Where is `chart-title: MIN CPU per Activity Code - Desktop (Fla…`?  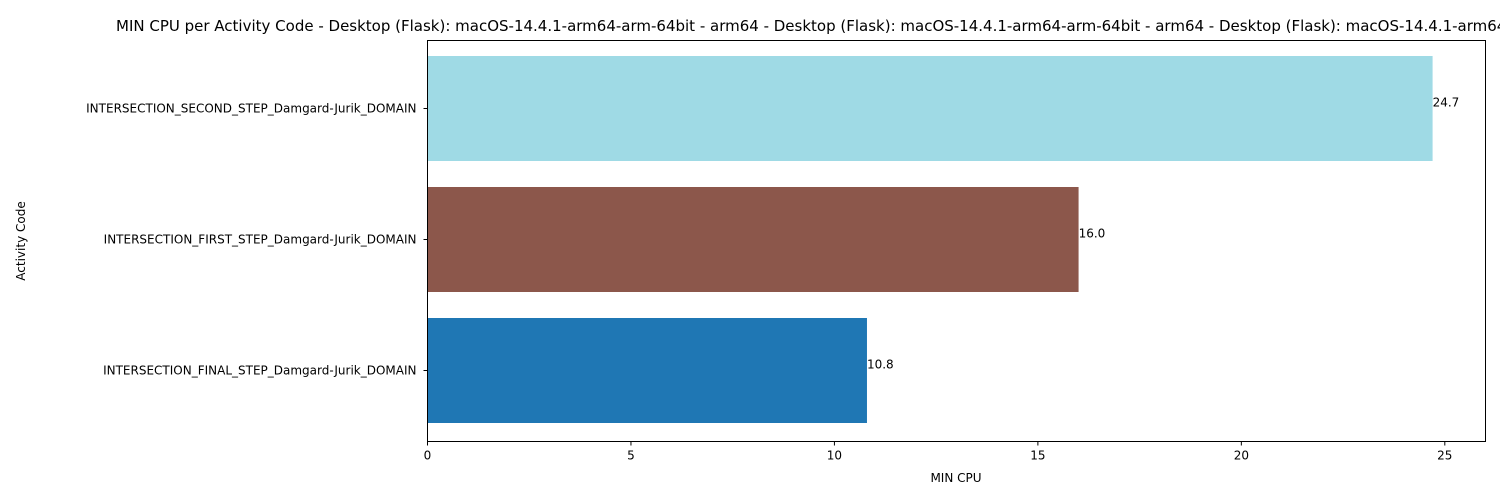 chart-title: MIN CPU per Activity Code - Desktop (Fla… is located at coordinates (808, 26).